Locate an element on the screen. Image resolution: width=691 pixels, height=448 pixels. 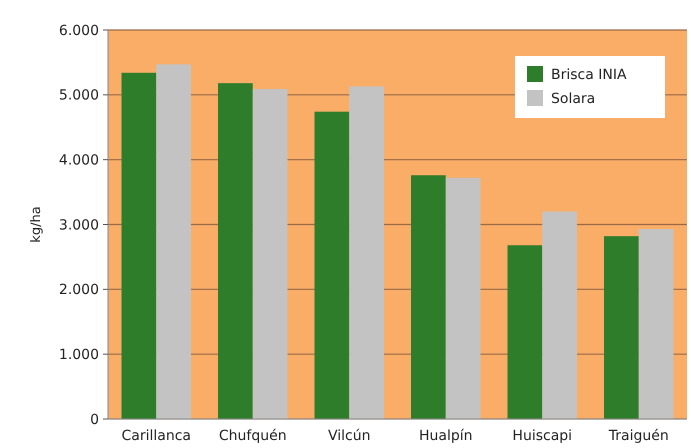
y-tick-label: 1.000 is located at coordinates (78, 355).